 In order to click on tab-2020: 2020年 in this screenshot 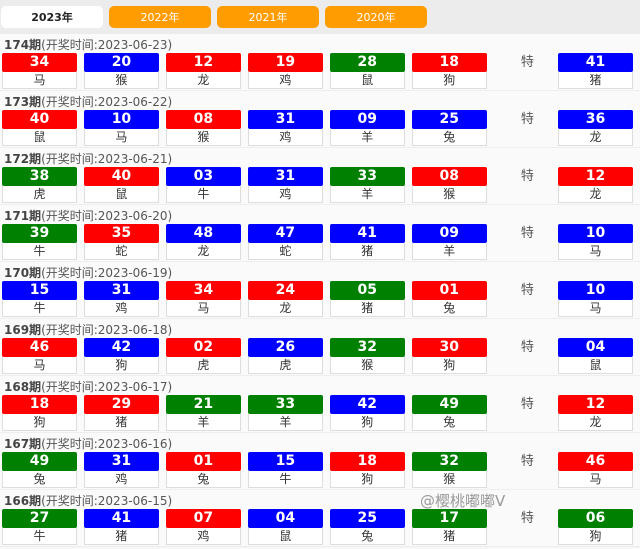, I will do `click(376, 17)`.